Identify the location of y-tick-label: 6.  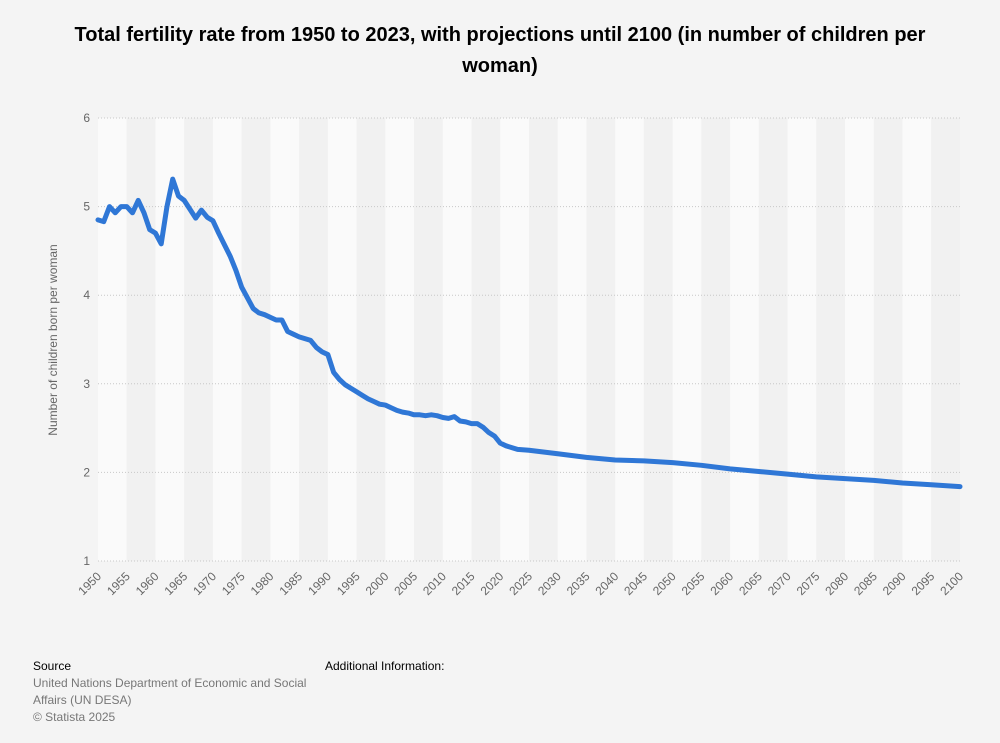
(86, 118).